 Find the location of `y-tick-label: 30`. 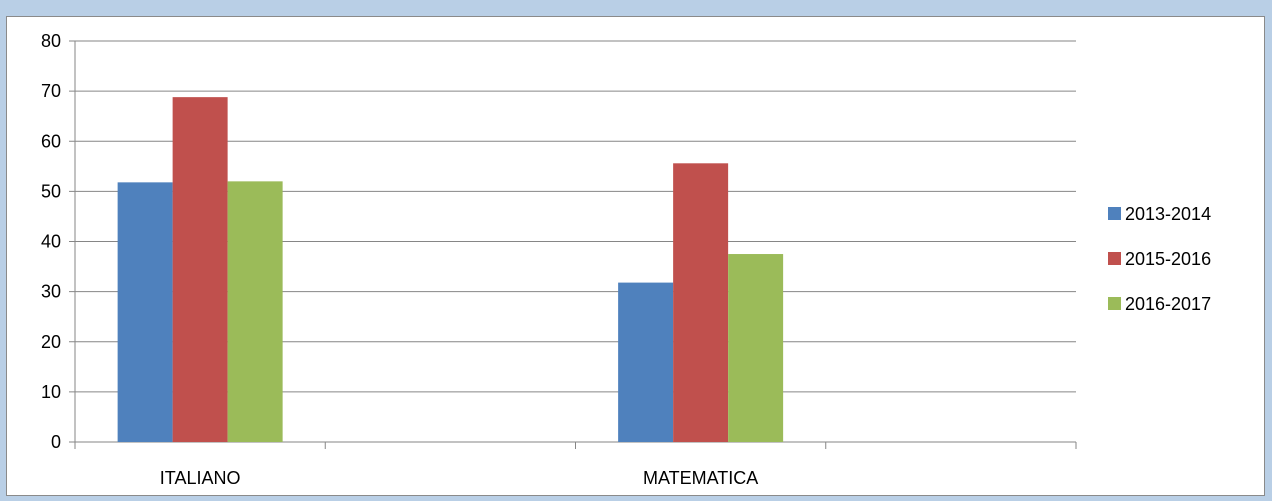

y-tick-label: 30 is located at coordinates (51, 292).